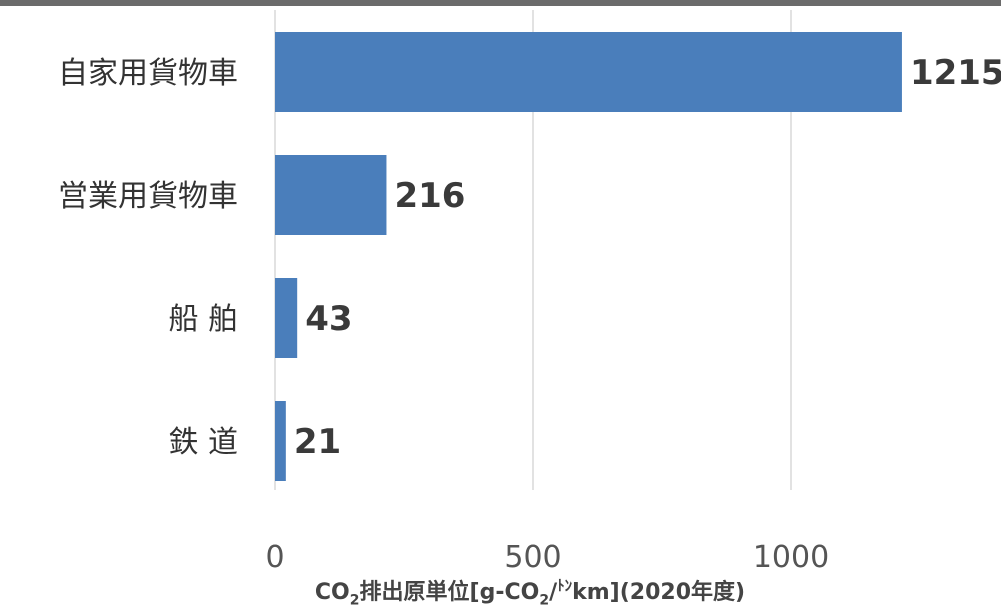  I want to click on value-label-3: 21, so click(317, 442).